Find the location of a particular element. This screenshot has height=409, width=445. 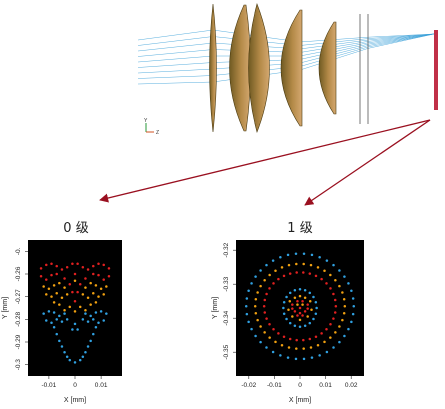

x-tick-label: -0.01 is located at coordinates (274, 385).